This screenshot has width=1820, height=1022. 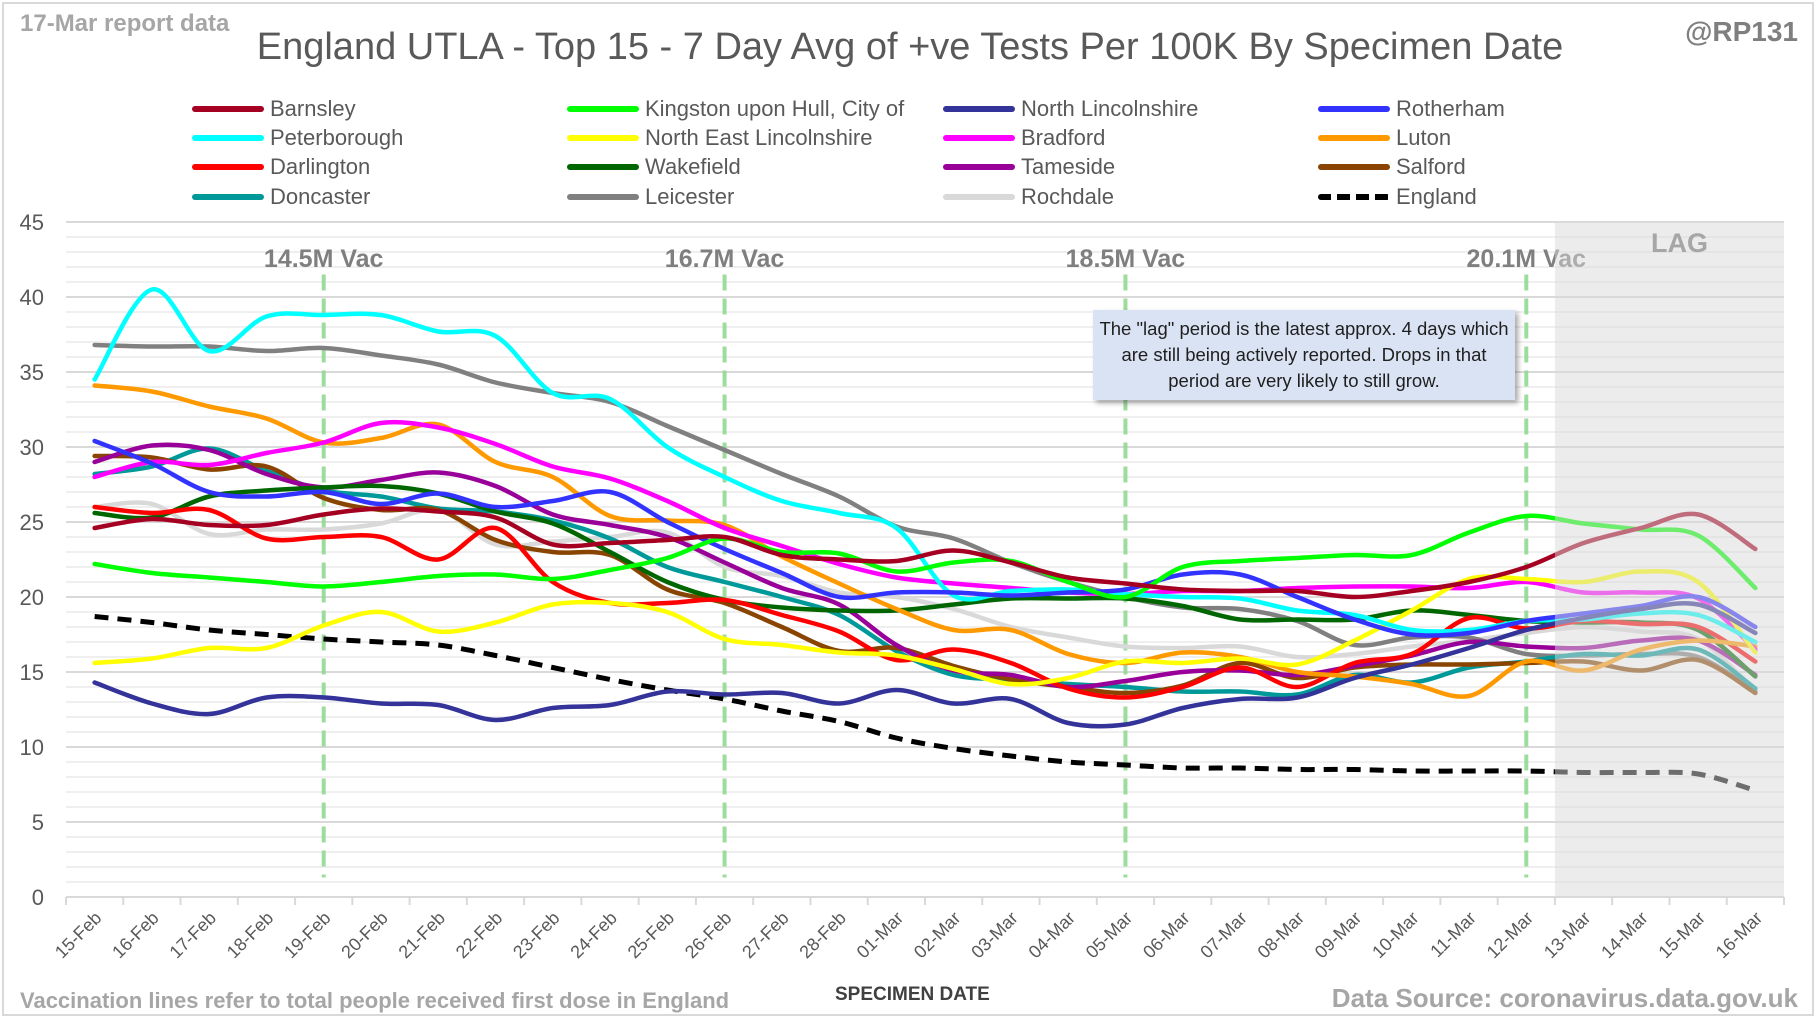 I want to click on y-tick-label: 30, so click(x=32, y=447).